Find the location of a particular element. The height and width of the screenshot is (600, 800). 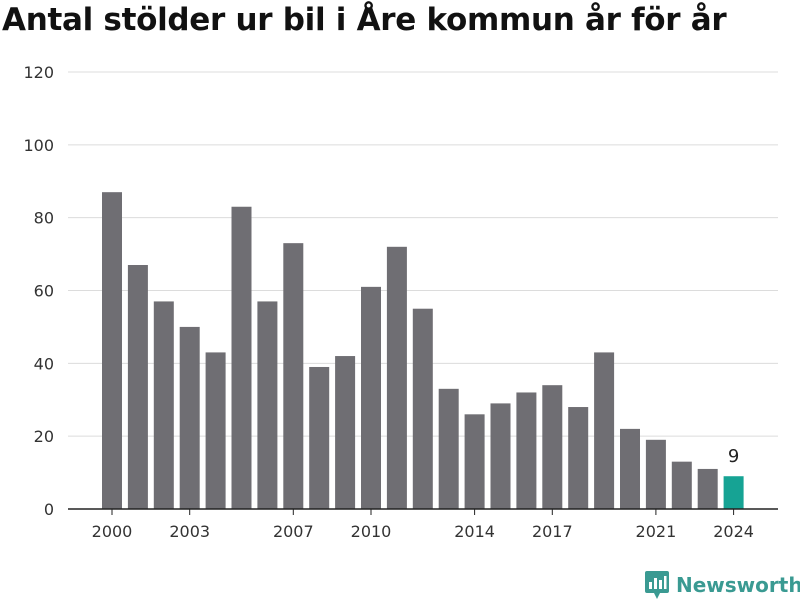

bar-2011 is located at coordinates (396, 378).